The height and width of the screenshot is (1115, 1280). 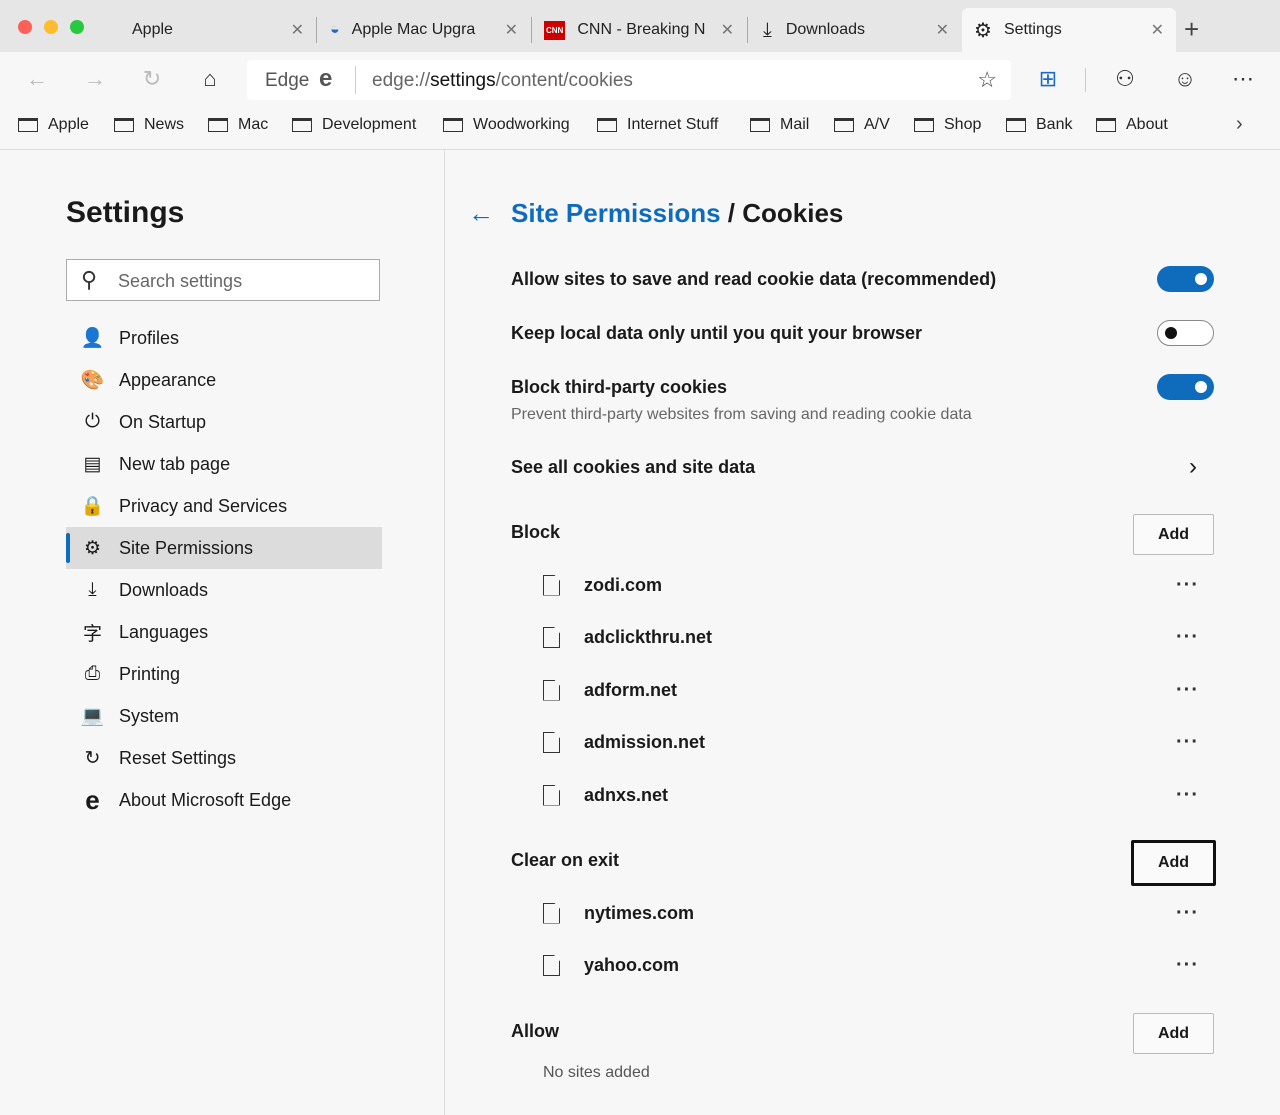 What do you see at coordinates (551, 795) in the screenshot?
I see `file-icon` at bounding box center [551, 795].